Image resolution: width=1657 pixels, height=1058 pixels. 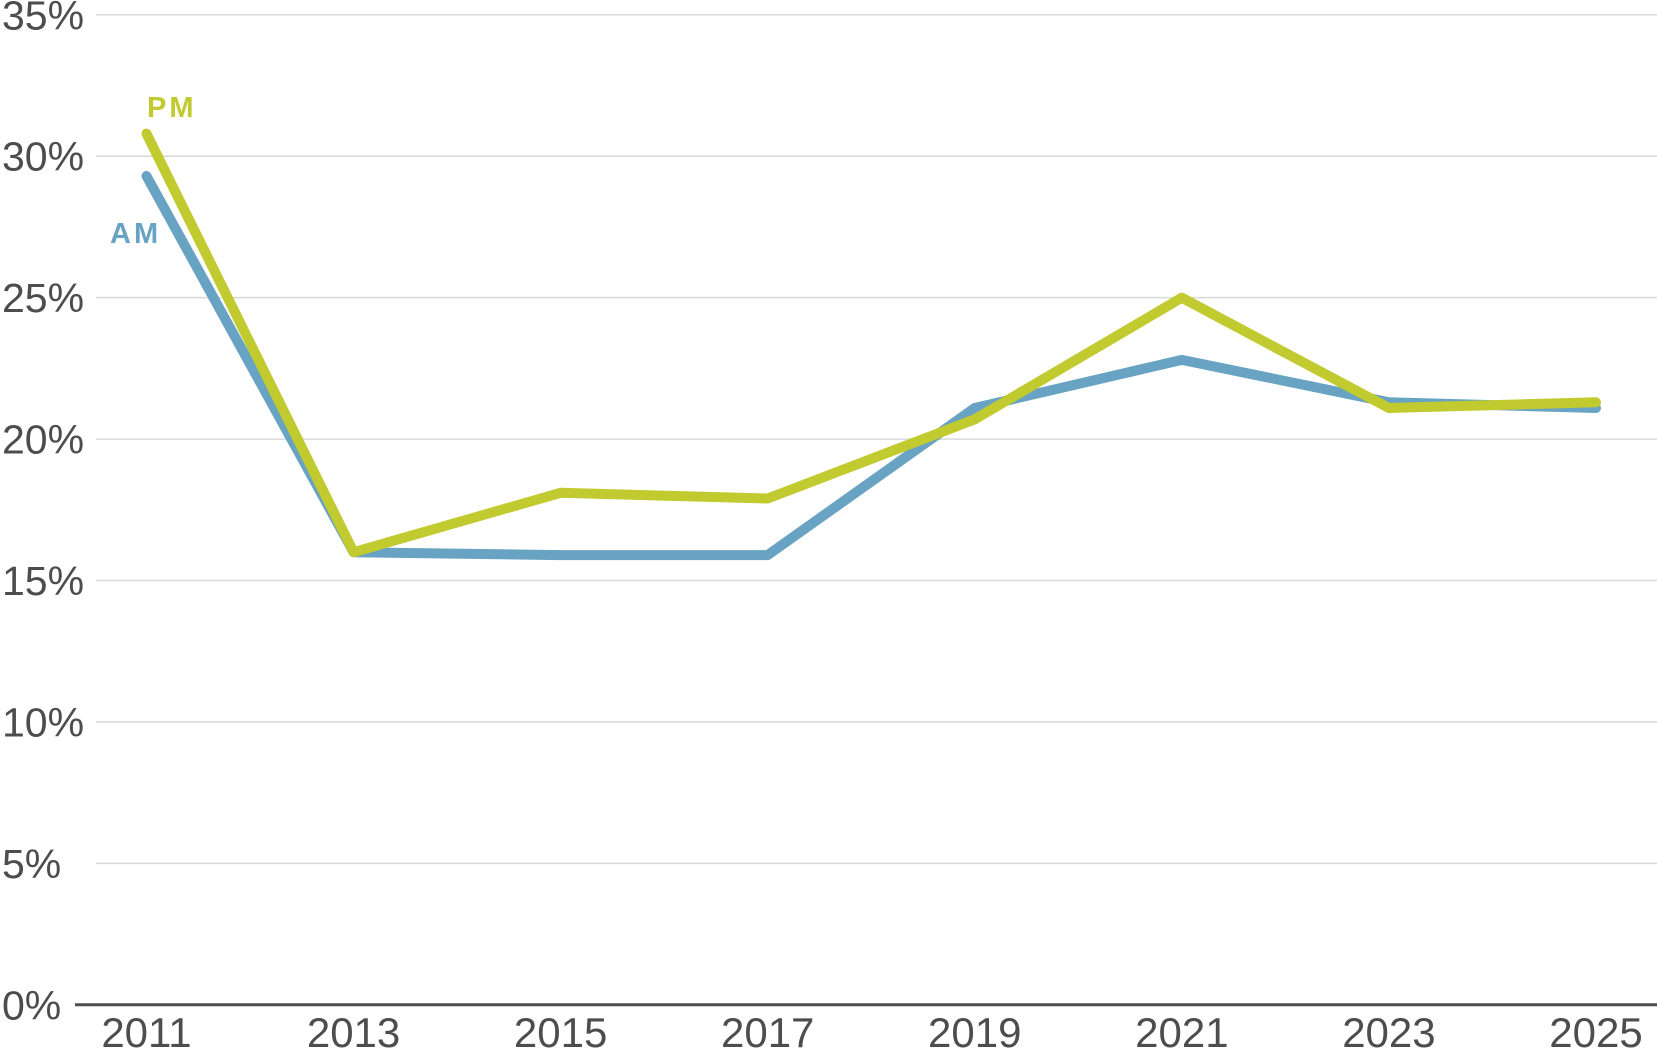 I want to click on y-tick-label-25%: 25%, so click(x=43, y=298).